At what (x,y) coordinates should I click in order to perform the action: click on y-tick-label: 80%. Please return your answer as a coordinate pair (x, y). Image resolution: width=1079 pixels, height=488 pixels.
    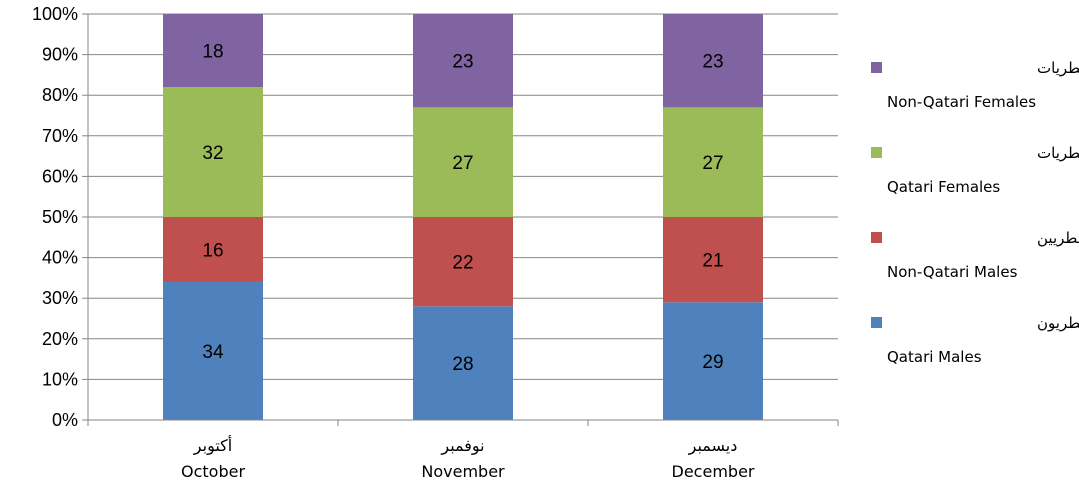
    Looking at the image, I should click on (60, 95).